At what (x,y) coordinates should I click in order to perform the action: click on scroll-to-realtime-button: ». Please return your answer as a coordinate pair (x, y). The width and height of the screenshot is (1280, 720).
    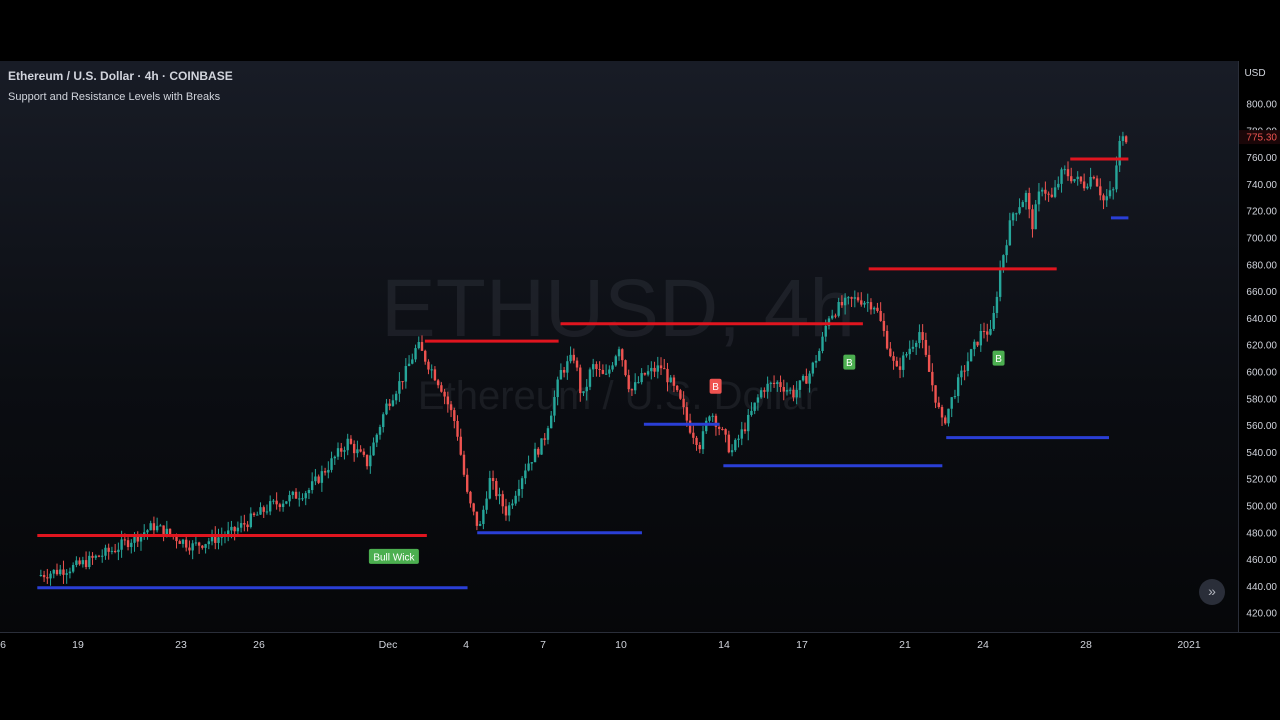
    Looking at the image, I should click on (1212, 592).